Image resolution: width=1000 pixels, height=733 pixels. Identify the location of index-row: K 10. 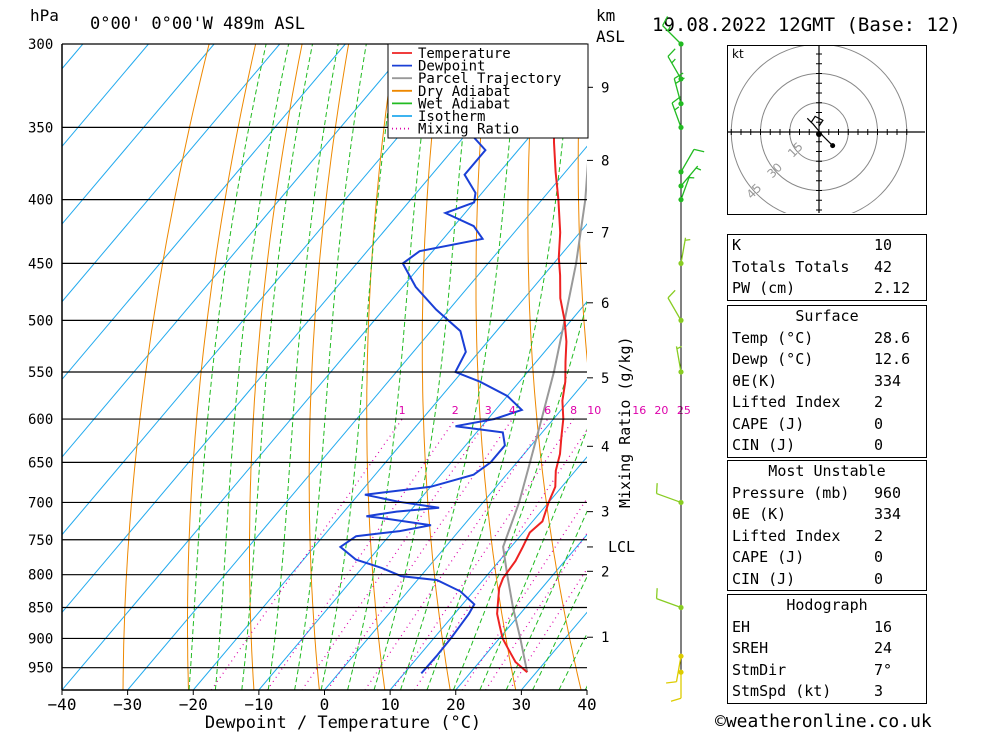
(827, 245).